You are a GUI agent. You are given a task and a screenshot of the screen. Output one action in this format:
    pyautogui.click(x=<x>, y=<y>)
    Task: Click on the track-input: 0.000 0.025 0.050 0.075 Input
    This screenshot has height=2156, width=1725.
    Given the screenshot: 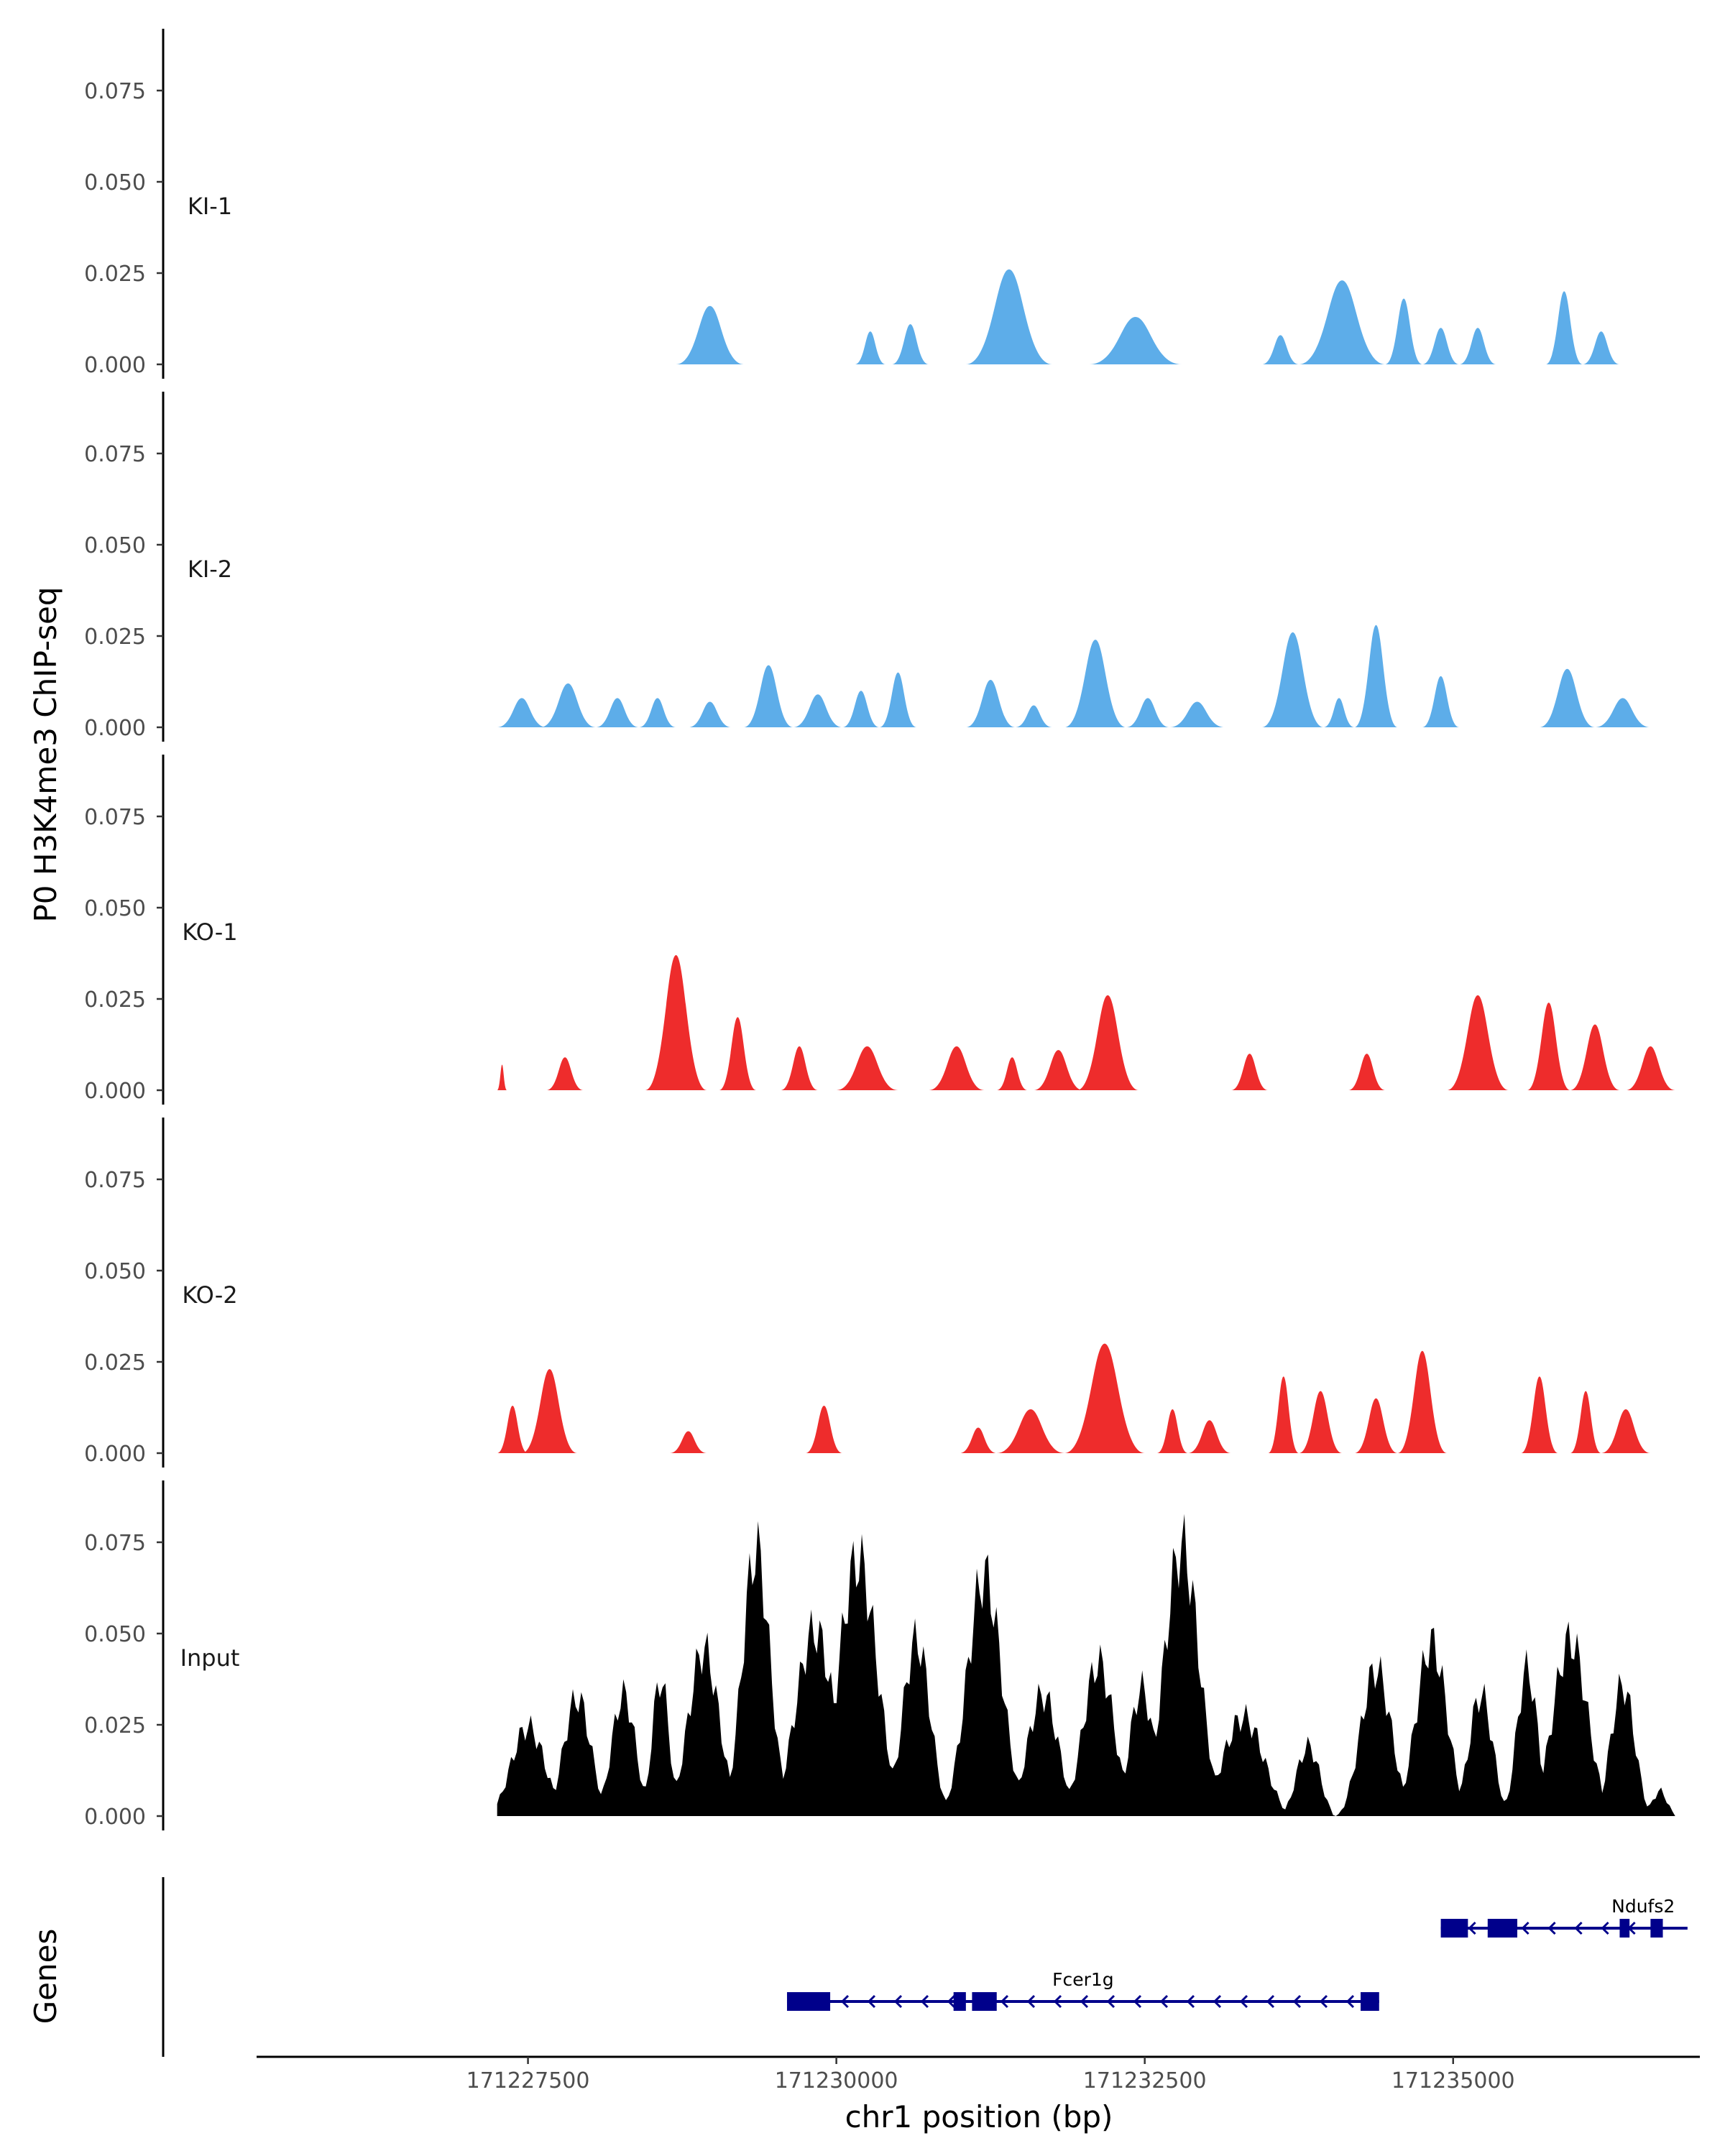 What is the action you would take?
    pyautogui.click(x=879, y=1655)
    